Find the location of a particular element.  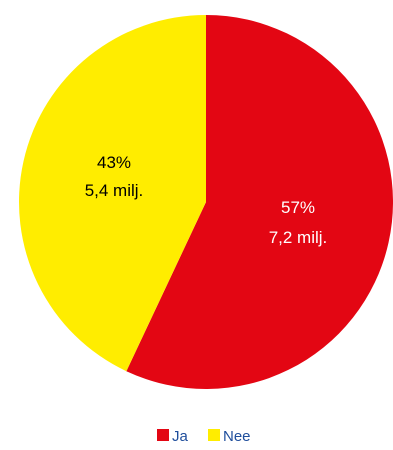

slice-amount-label-nee: 5,4 milj. is located at coordinates (114, 190).